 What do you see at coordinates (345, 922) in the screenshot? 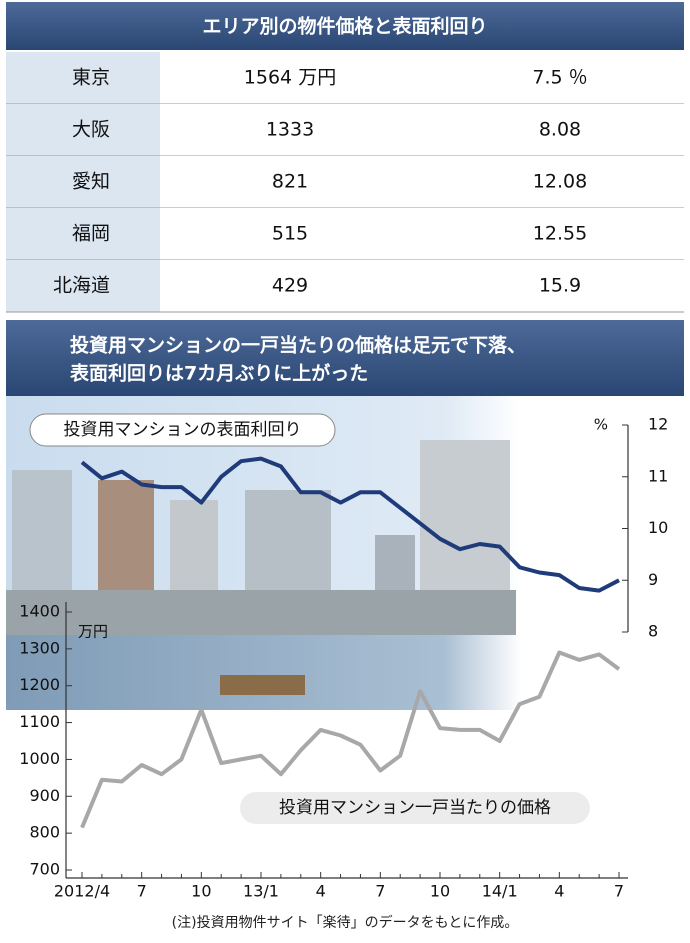
I see `note: (注)投資用物件サイト「楽待」のデータをもとに作成。` at bounding box center [345, 922].